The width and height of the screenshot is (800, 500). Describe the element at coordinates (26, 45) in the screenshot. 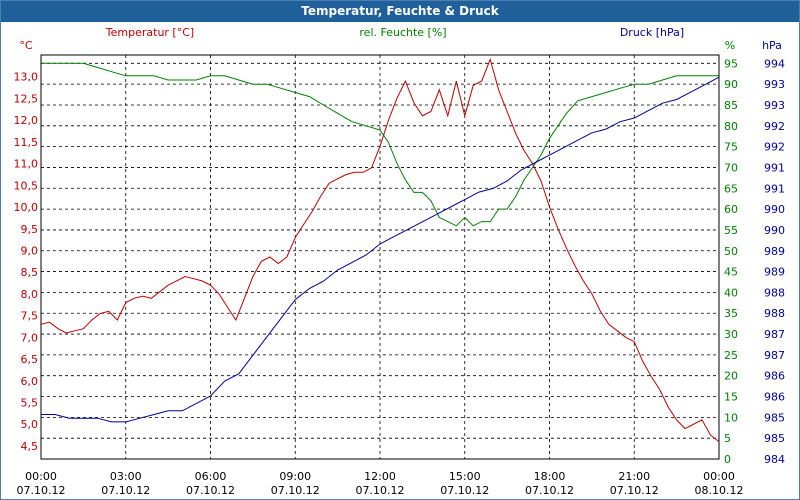

I see `y-left-unit: °C` at that location.